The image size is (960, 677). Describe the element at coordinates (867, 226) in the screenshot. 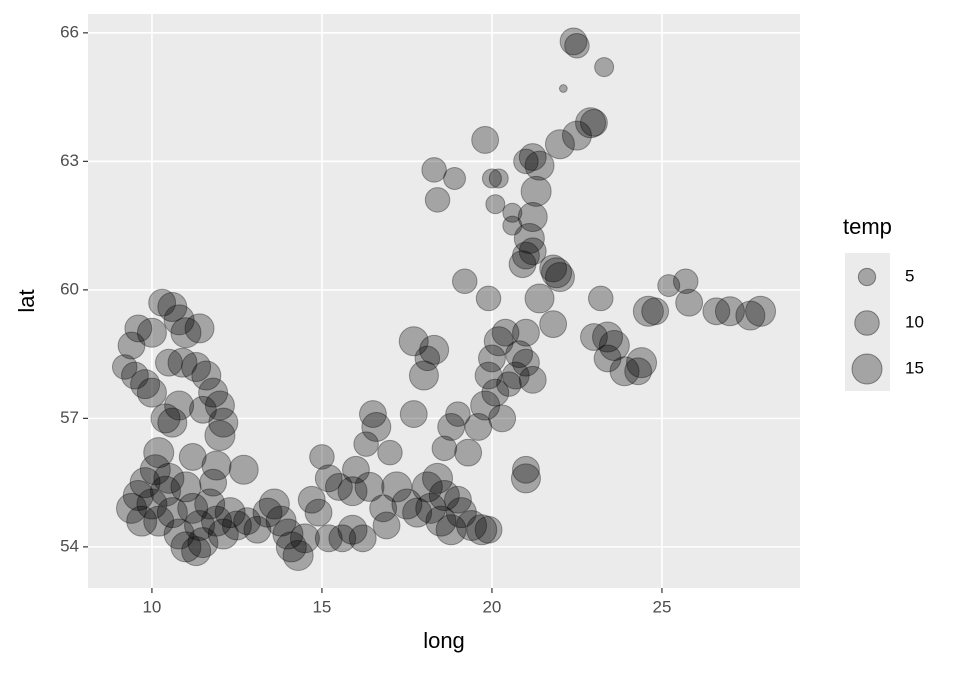

I see `legend-title: temp` at that location.